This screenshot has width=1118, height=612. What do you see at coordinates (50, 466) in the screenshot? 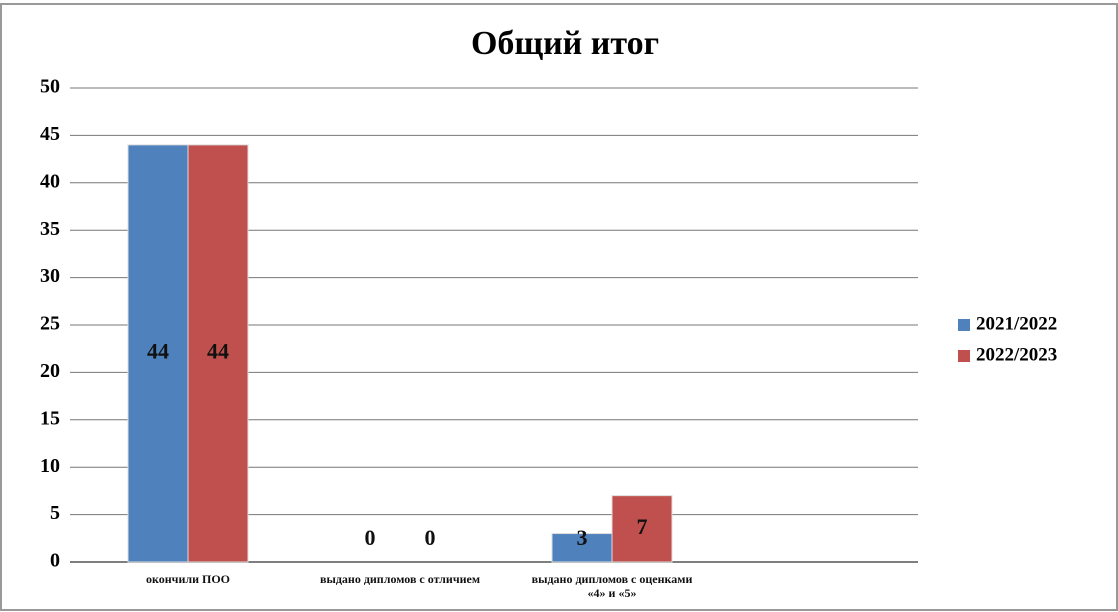
I see `y-tick-label: 10` at bounding box center [50, 466].